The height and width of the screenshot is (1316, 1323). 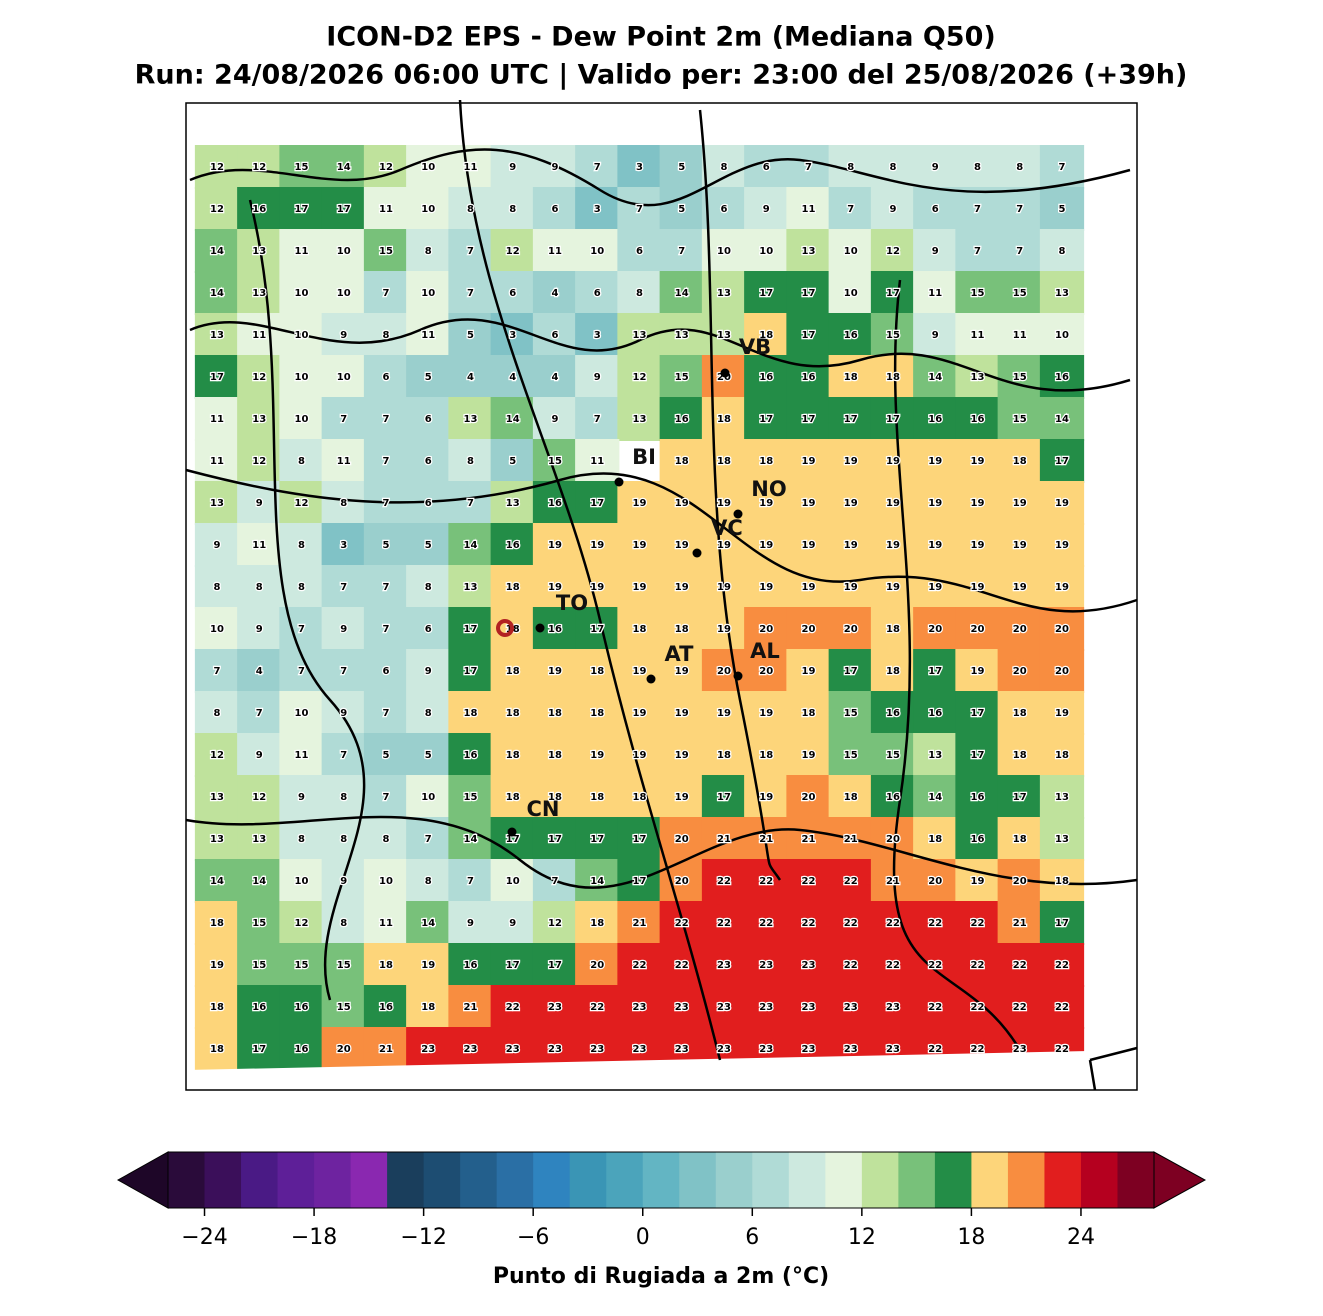 What do you see at coordinates (343, 545) in the screenshot?
I see `grid-value: 3` at bounding box center [343, 545].